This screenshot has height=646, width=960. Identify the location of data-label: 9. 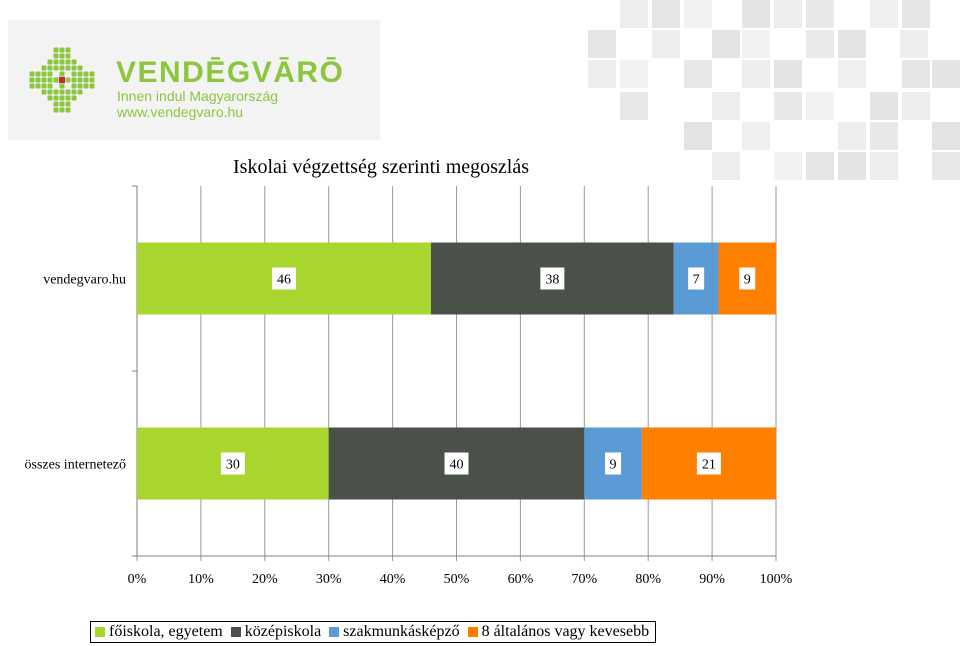
(747, 280).